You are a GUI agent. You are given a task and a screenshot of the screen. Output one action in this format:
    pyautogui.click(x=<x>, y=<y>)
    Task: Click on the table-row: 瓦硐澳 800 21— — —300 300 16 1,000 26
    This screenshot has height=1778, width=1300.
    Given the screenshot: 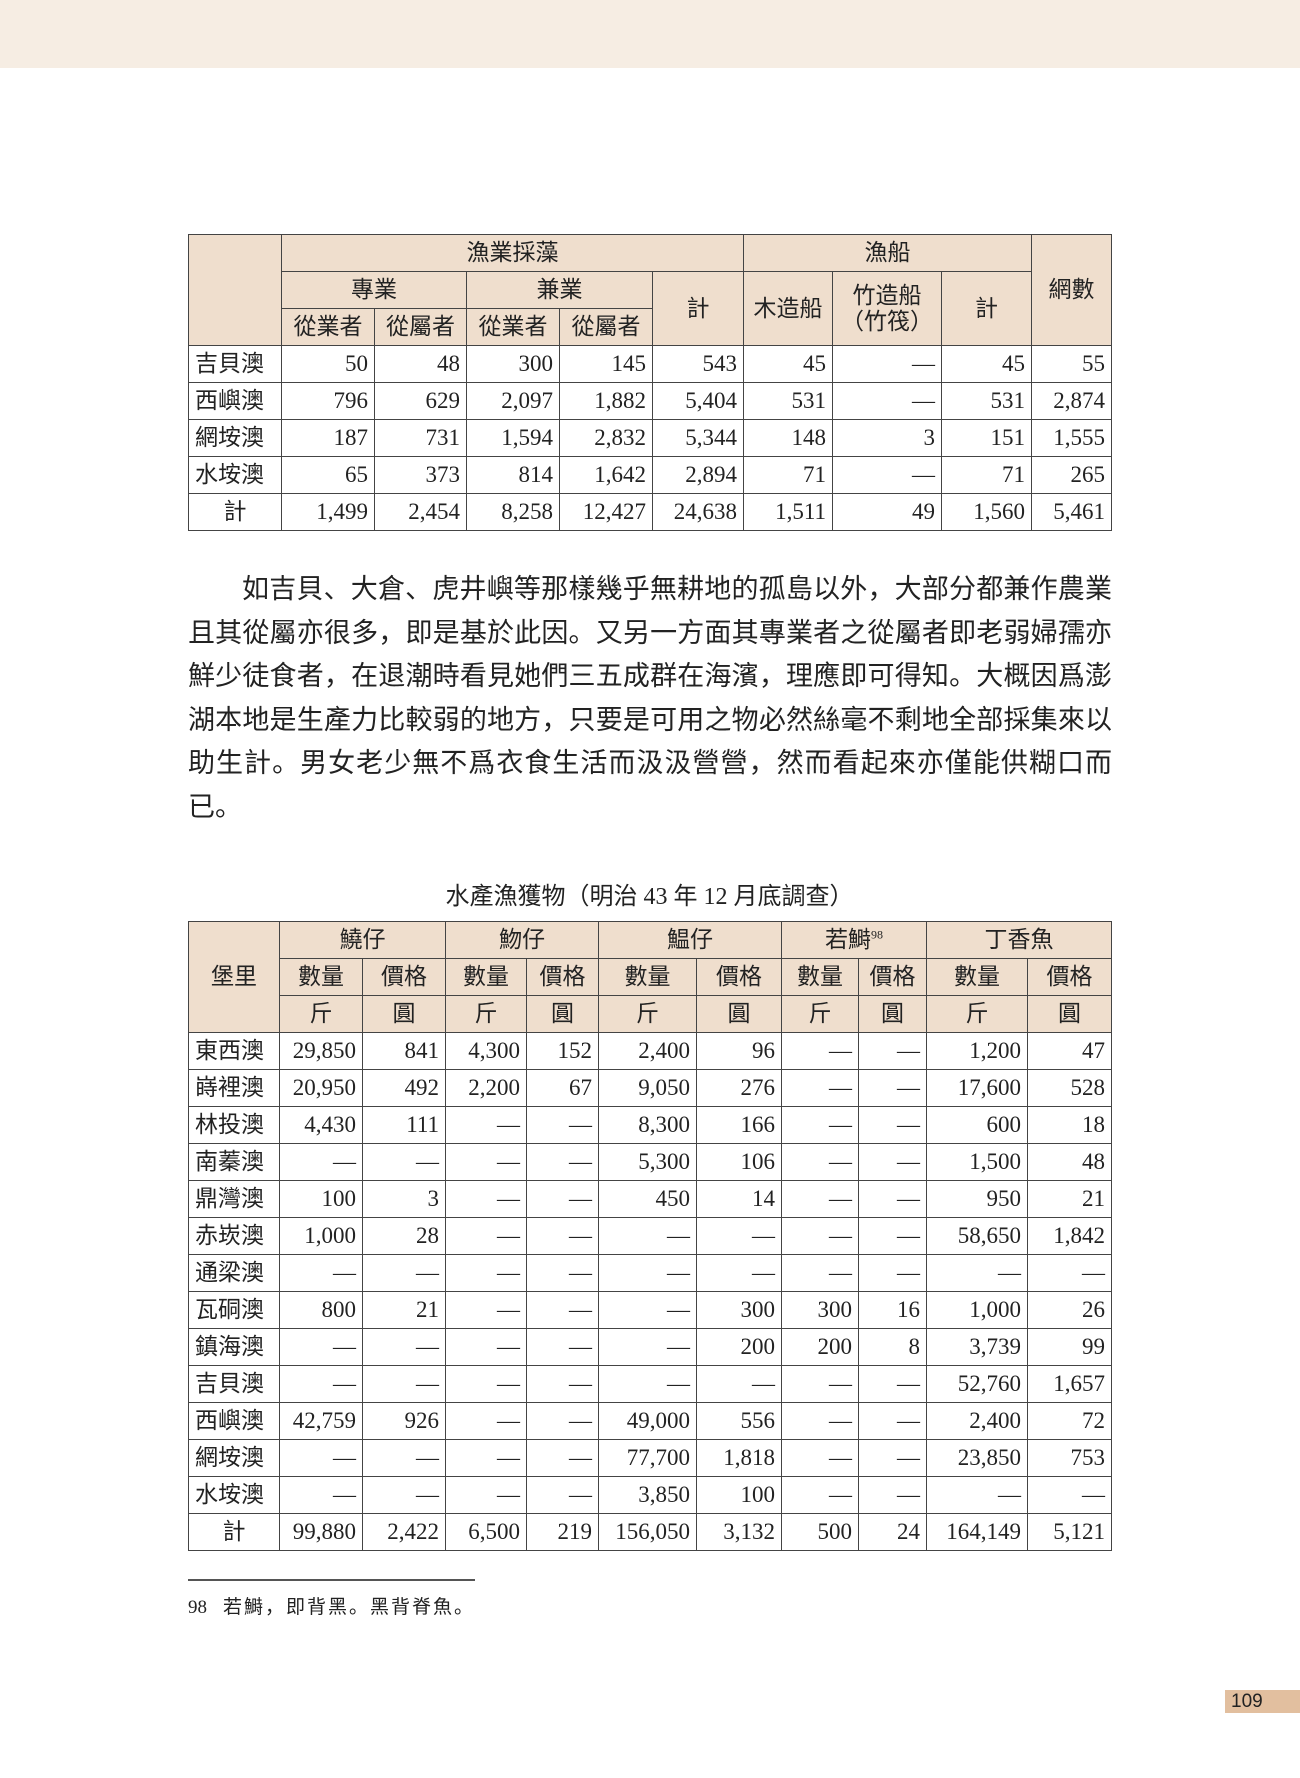 What is the action you would take?
    pyautogui.click(x=650, y=1310)
    